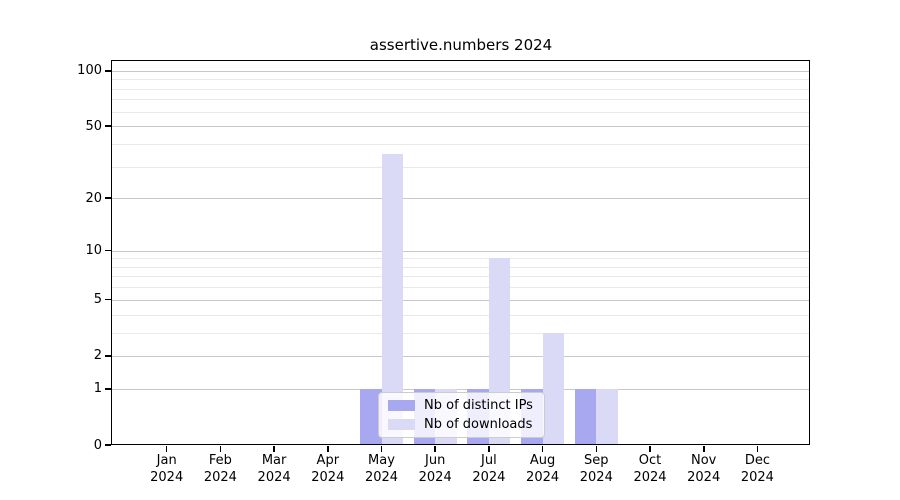 The height and width of the screenshot is (500, 900). I want to click on x-tick-label-sep: Sep 2024, so click(596, 469).